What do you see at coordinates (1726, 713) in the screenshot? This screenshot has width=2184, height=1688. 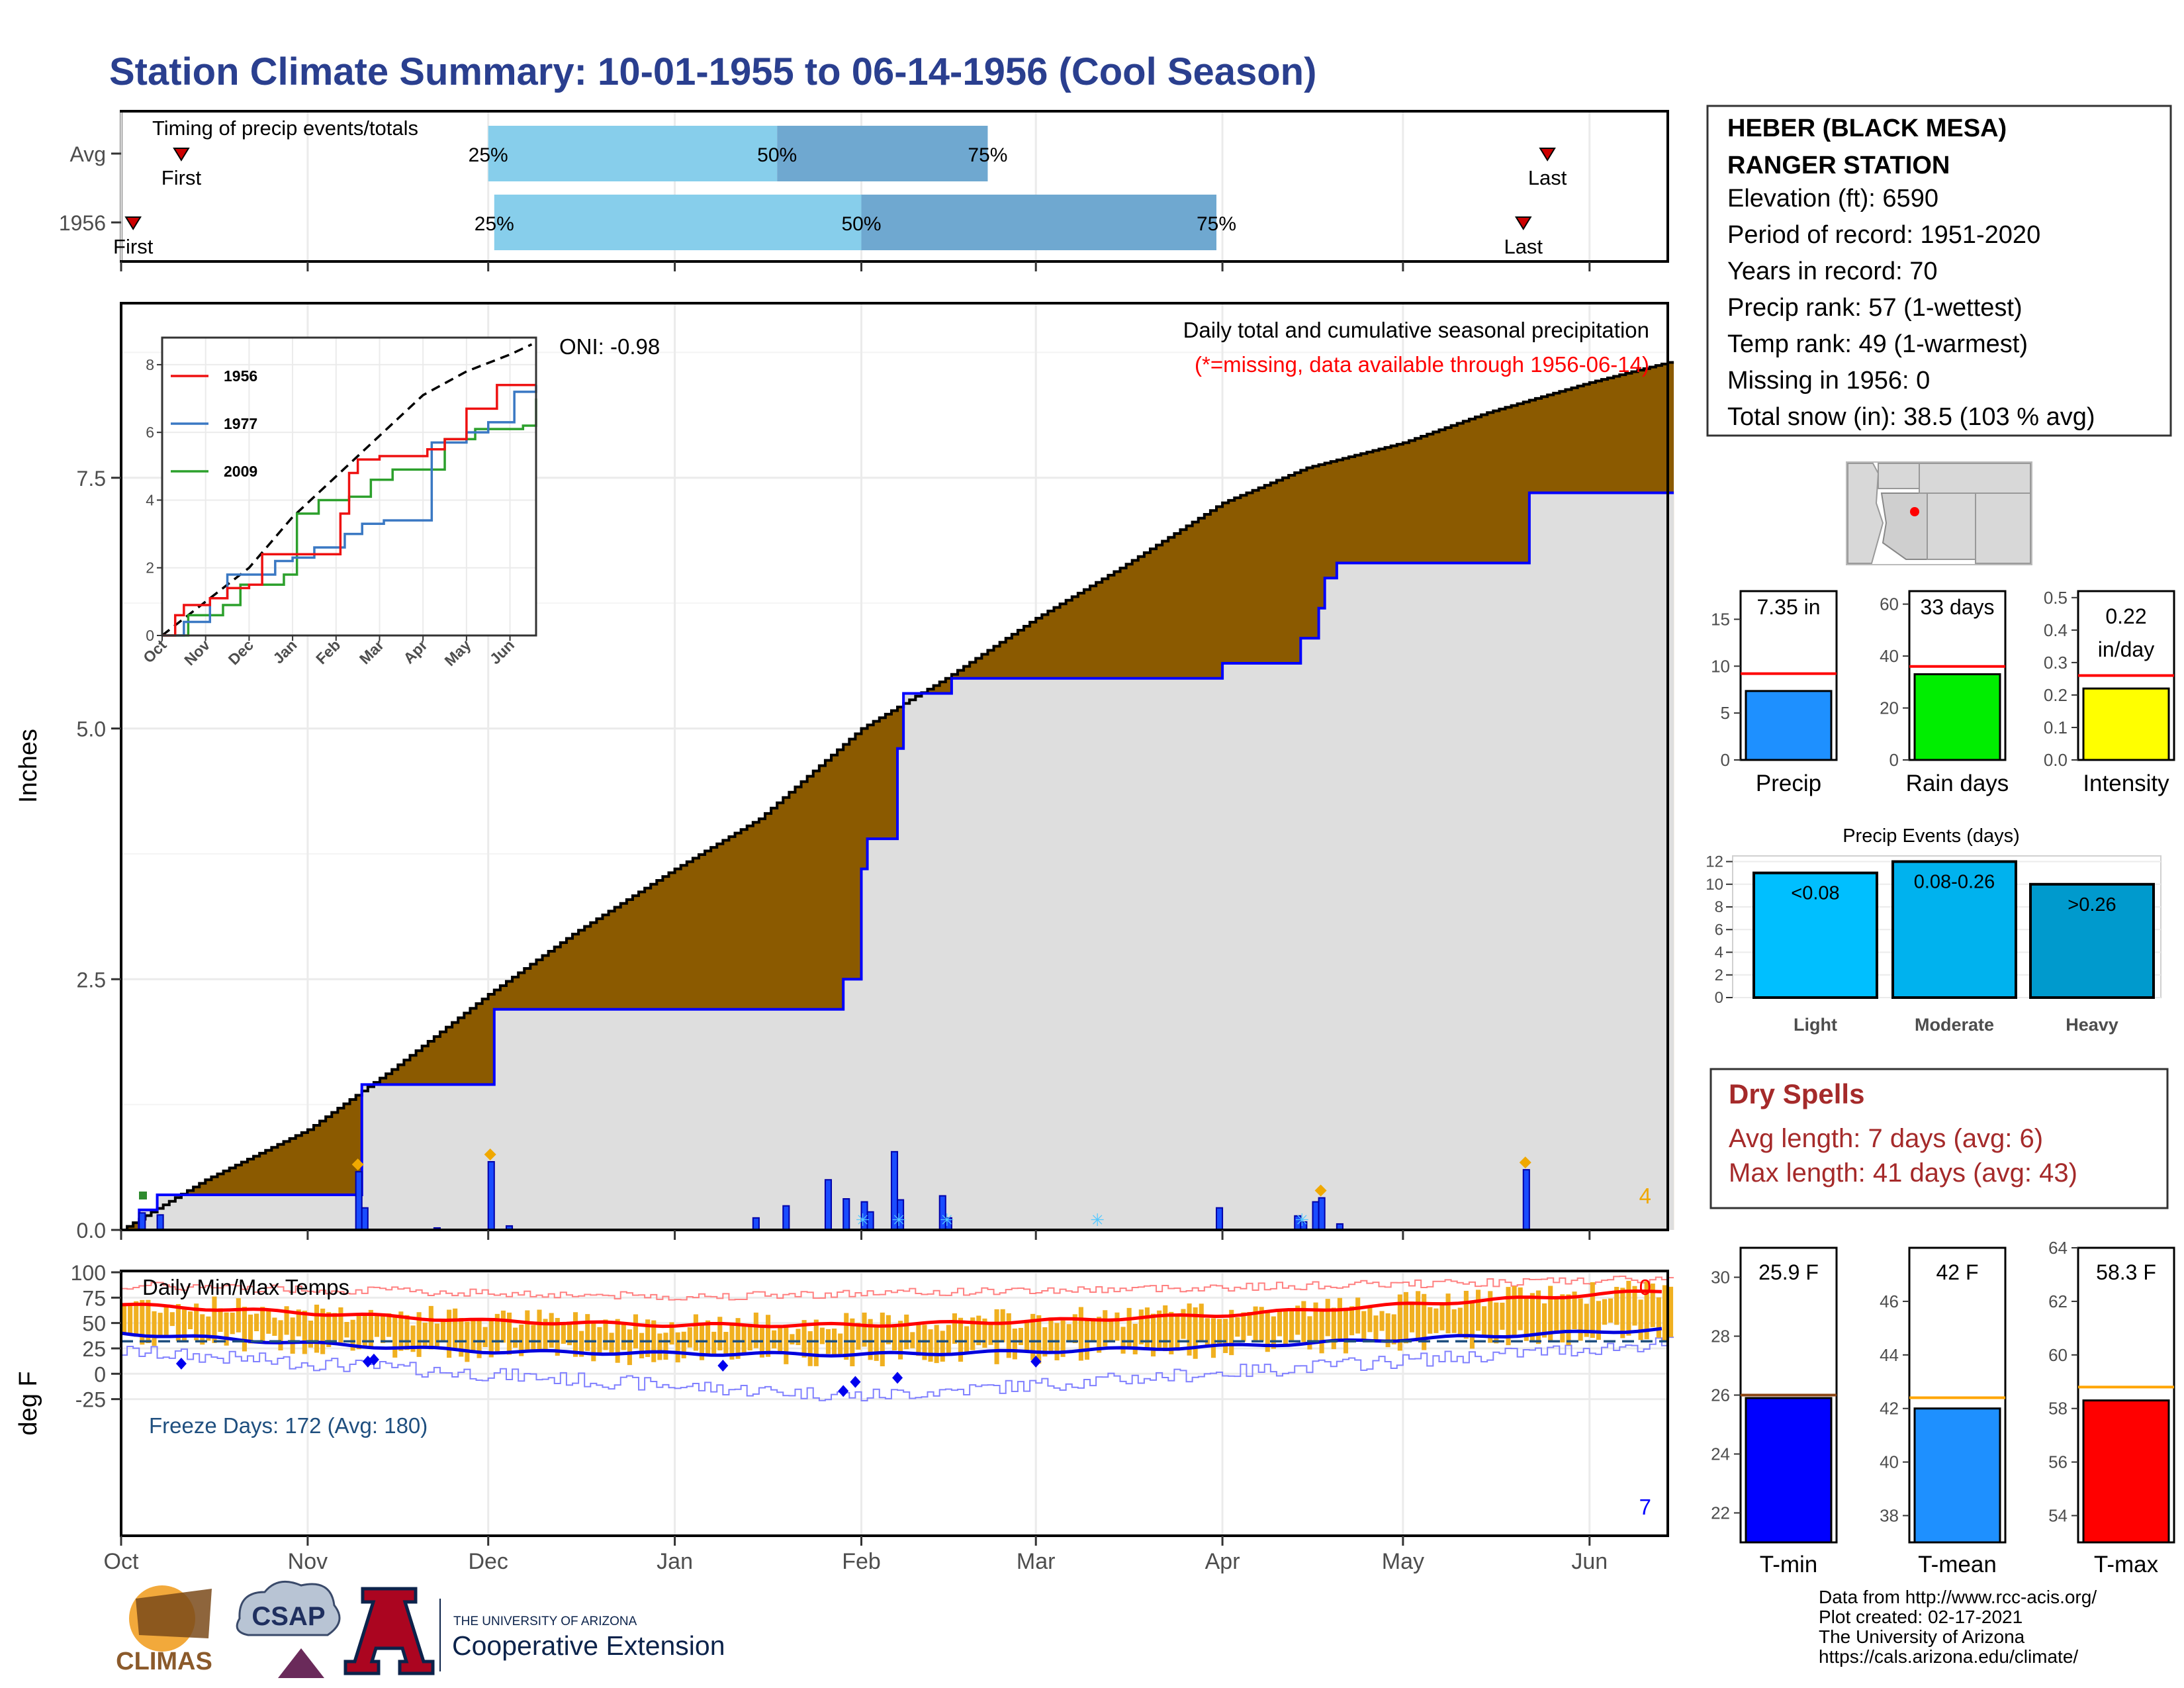 I see `mini-bar-ytick-label: 5` at bounding box center [1726, 713].